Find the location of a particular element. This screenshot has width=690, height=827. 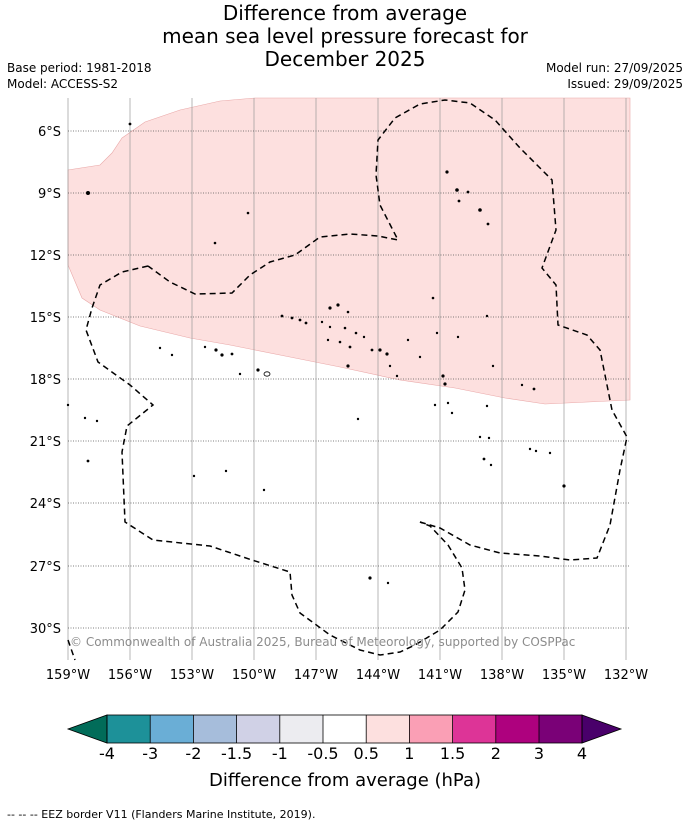

lon-label: 156°W is located at coordinates (130, 675).